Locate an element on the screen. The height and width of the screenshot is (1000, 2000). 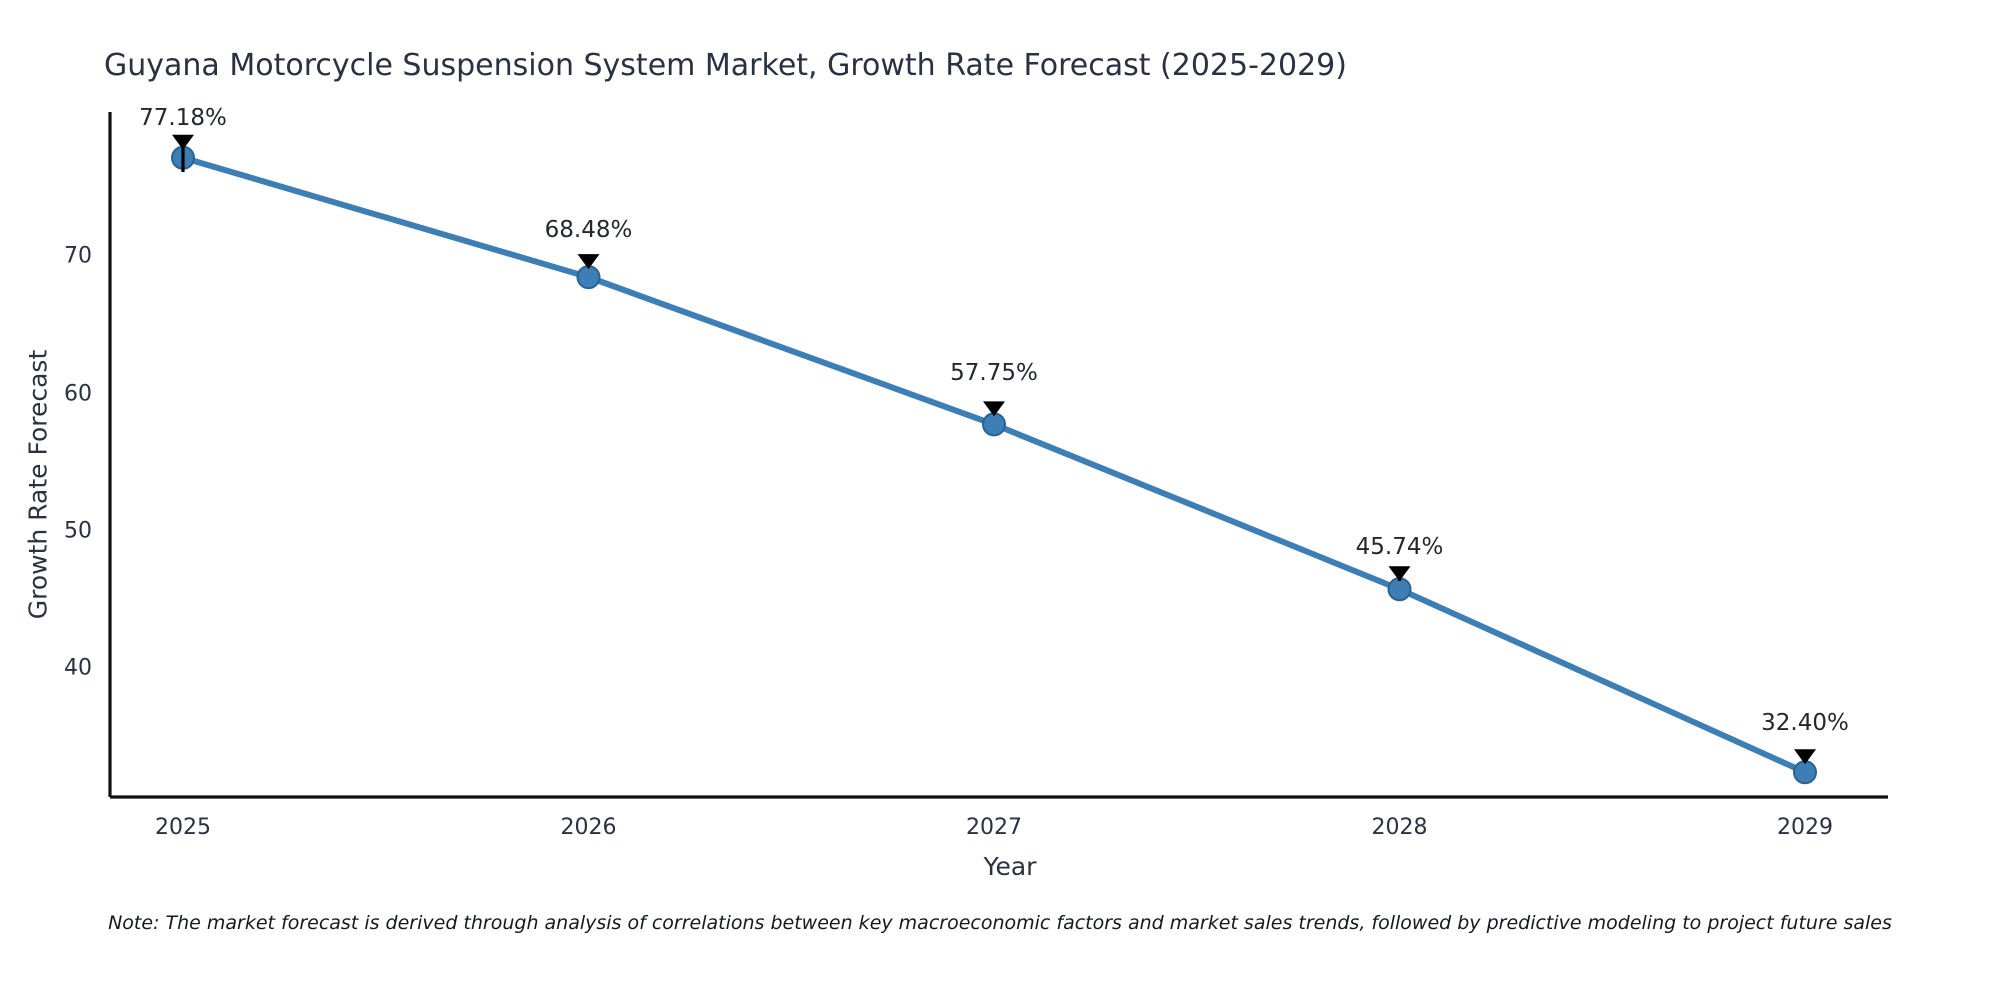
x-tick-label: 2026 is located at coordinates (588, 827).